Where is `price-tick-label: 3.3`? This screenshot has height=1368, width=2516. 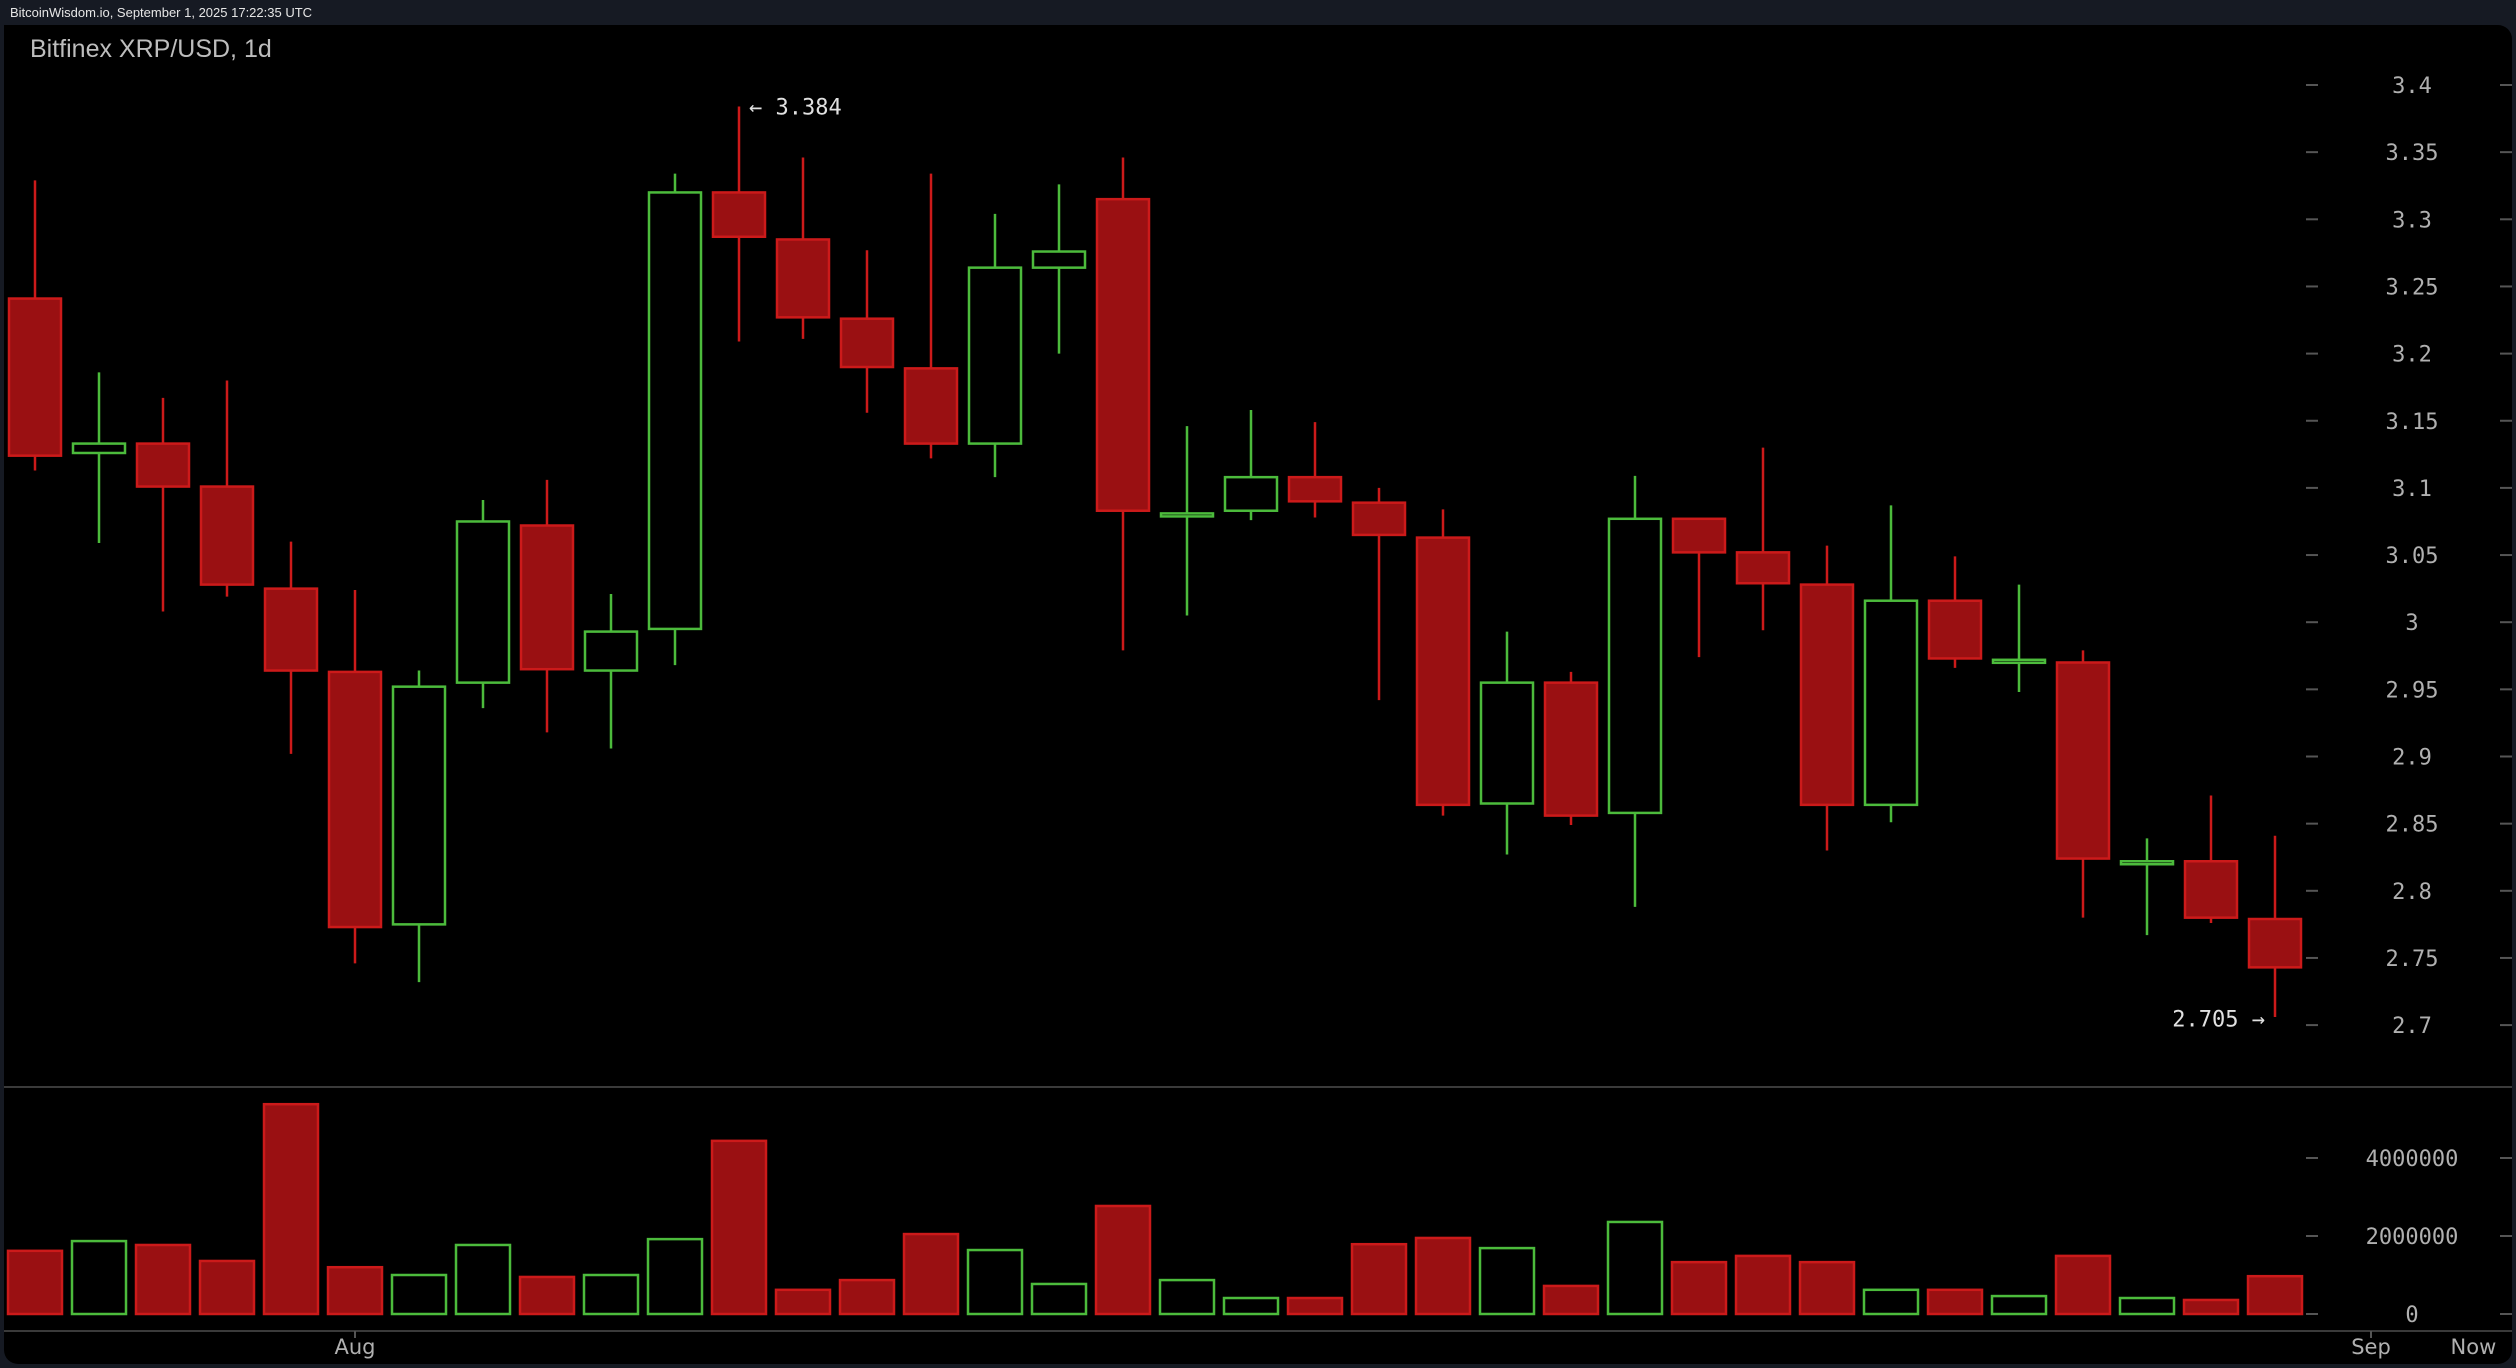 price-tick-label: 3.3 is located at coordinates (2412, 220).